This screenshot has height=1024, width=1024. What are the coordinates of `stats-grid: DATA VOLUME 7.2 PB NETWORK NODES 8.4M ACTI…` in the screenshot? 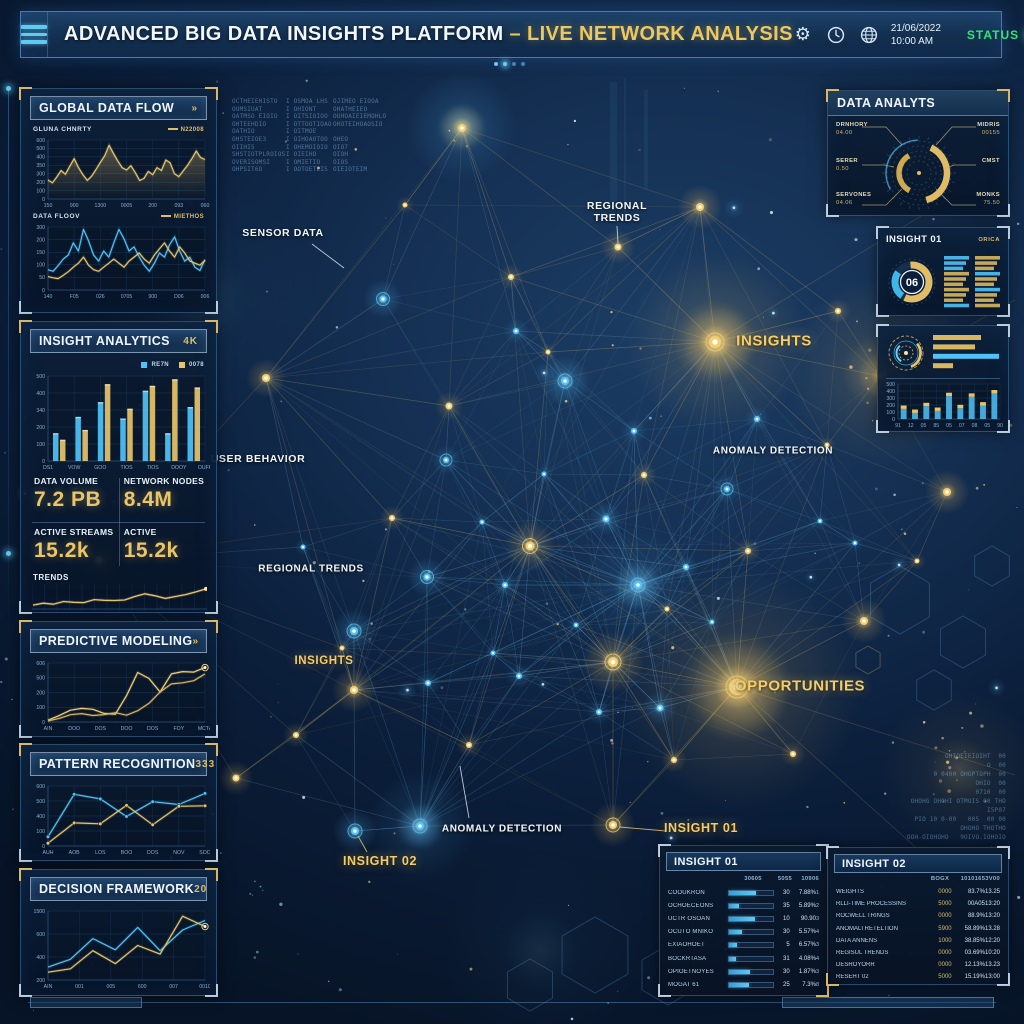 It's located at (118, 522).